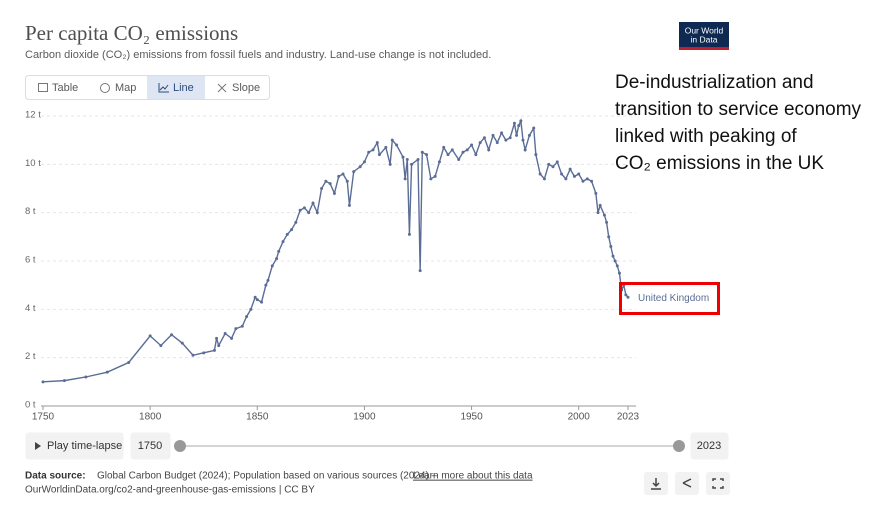  I want to click on series-label: United Kingdom, so click(673, 298).